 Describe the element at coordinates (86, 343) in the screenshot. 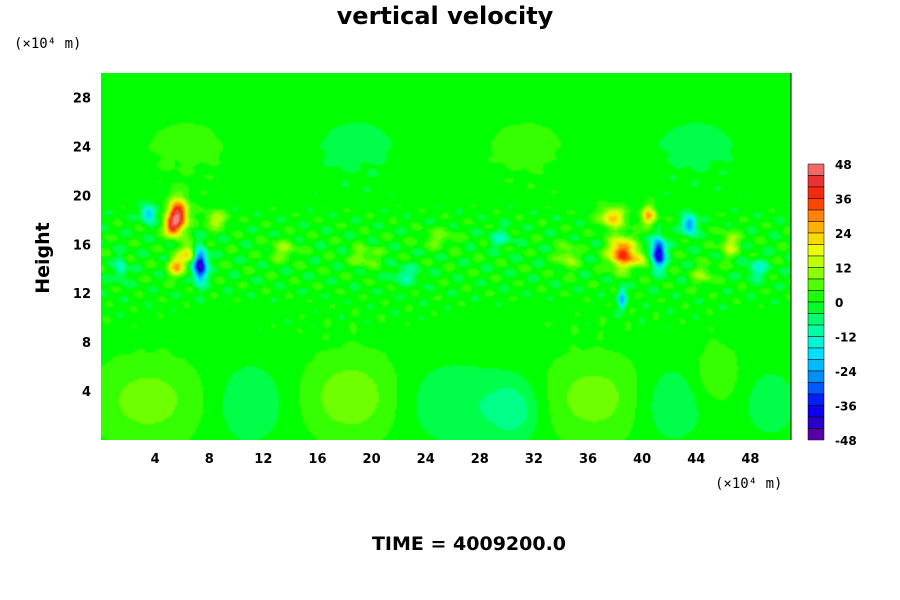

I see `y-tick-label: 8` at that location.